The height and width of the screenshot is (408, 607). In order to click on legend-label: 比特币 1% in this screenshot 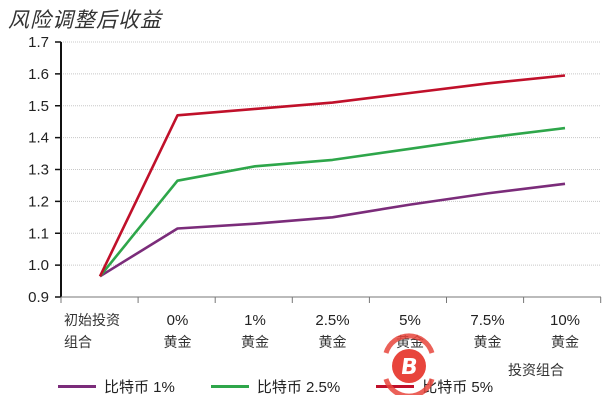, I will do `click(139, 387)`.